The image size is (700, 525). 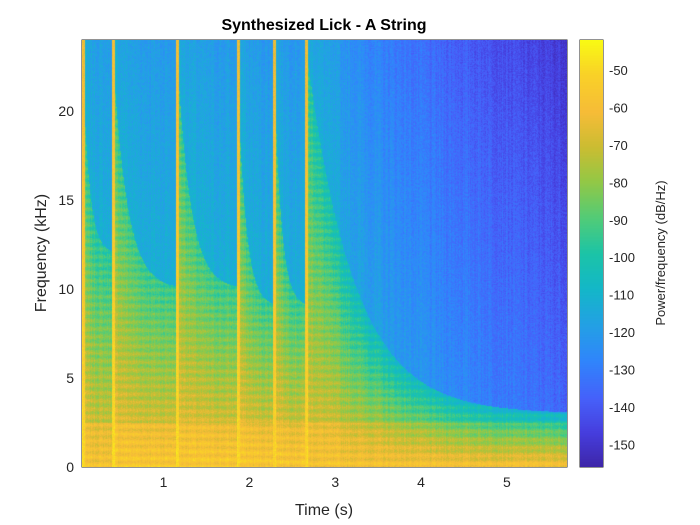 I want to click on colorbar-tick-label: -100, so click(x=622, y=257).